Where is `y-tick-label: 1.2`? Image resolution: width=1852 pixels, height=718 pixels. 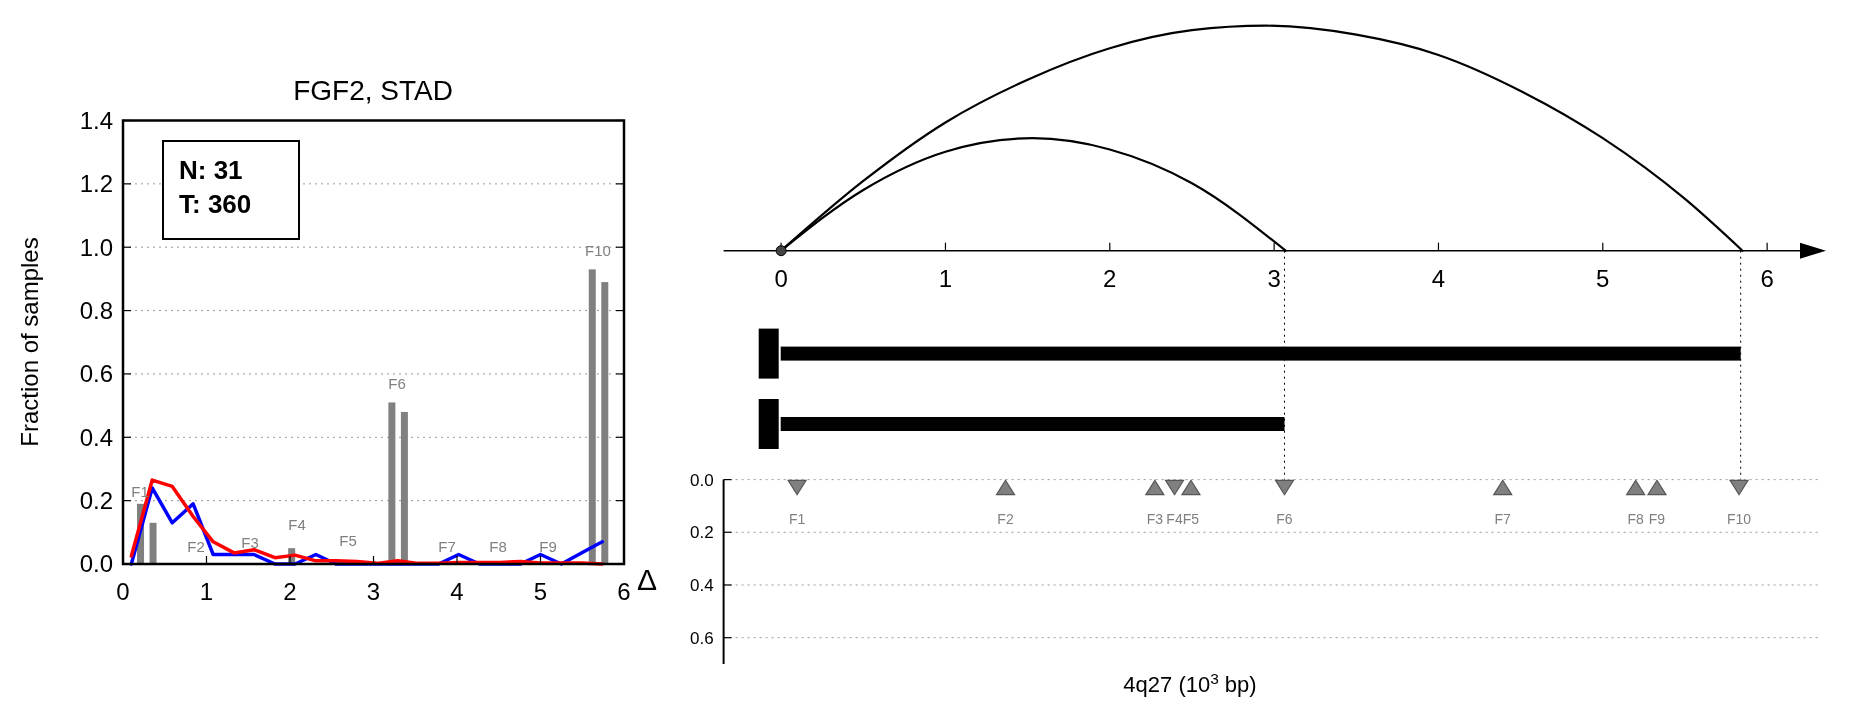 y-tick-label: 1.2 is located at coordinates (96, 184).